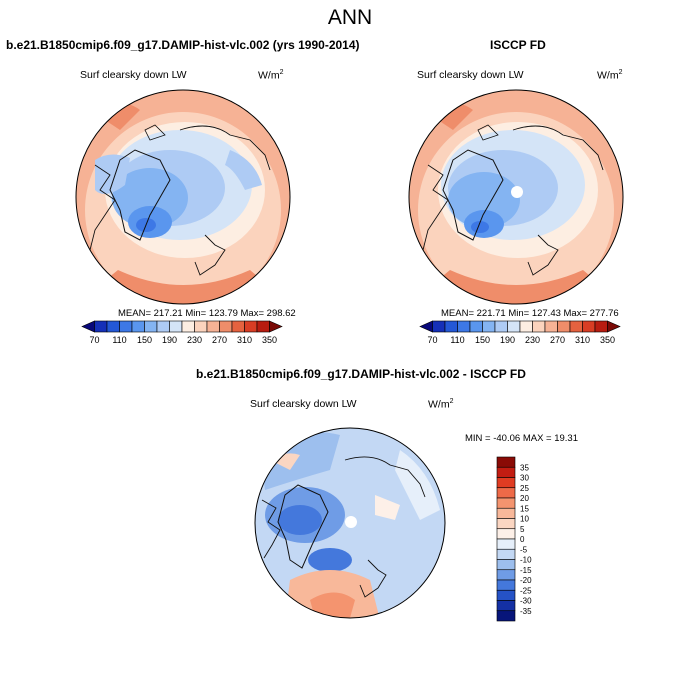  What do you see at coordinates (330, 560) in the screenshot?
I see `map-diff-field-barents` at bounding box center [330, 560].